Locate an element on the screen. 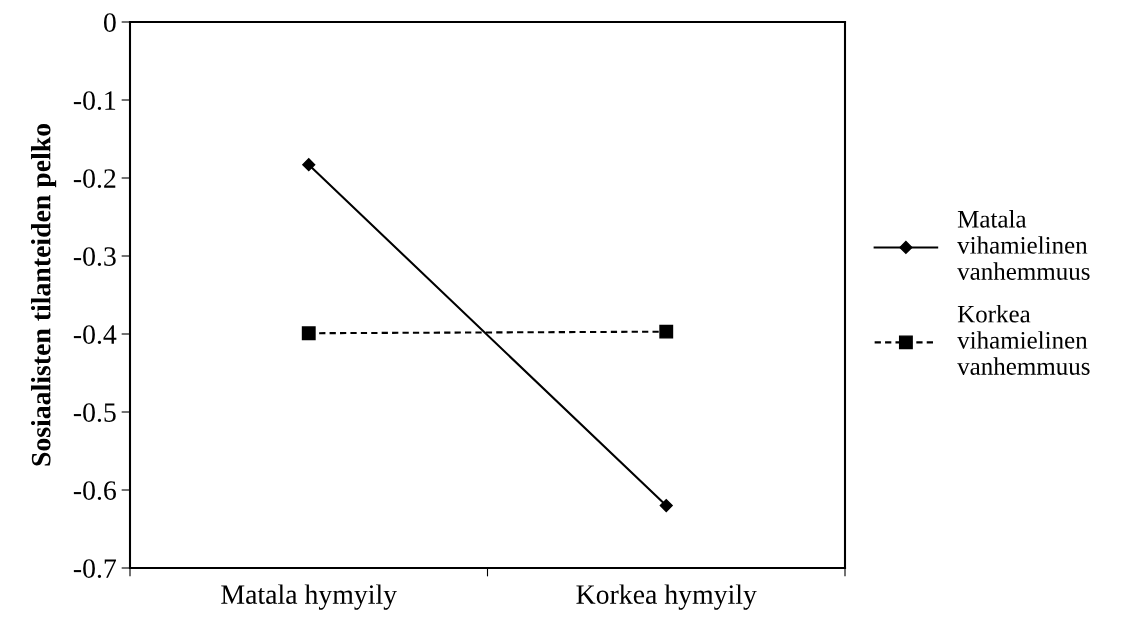 This screenshot has width=1147, height=621. y-tick-label: -0.5 is located at coordinates (94, 413).